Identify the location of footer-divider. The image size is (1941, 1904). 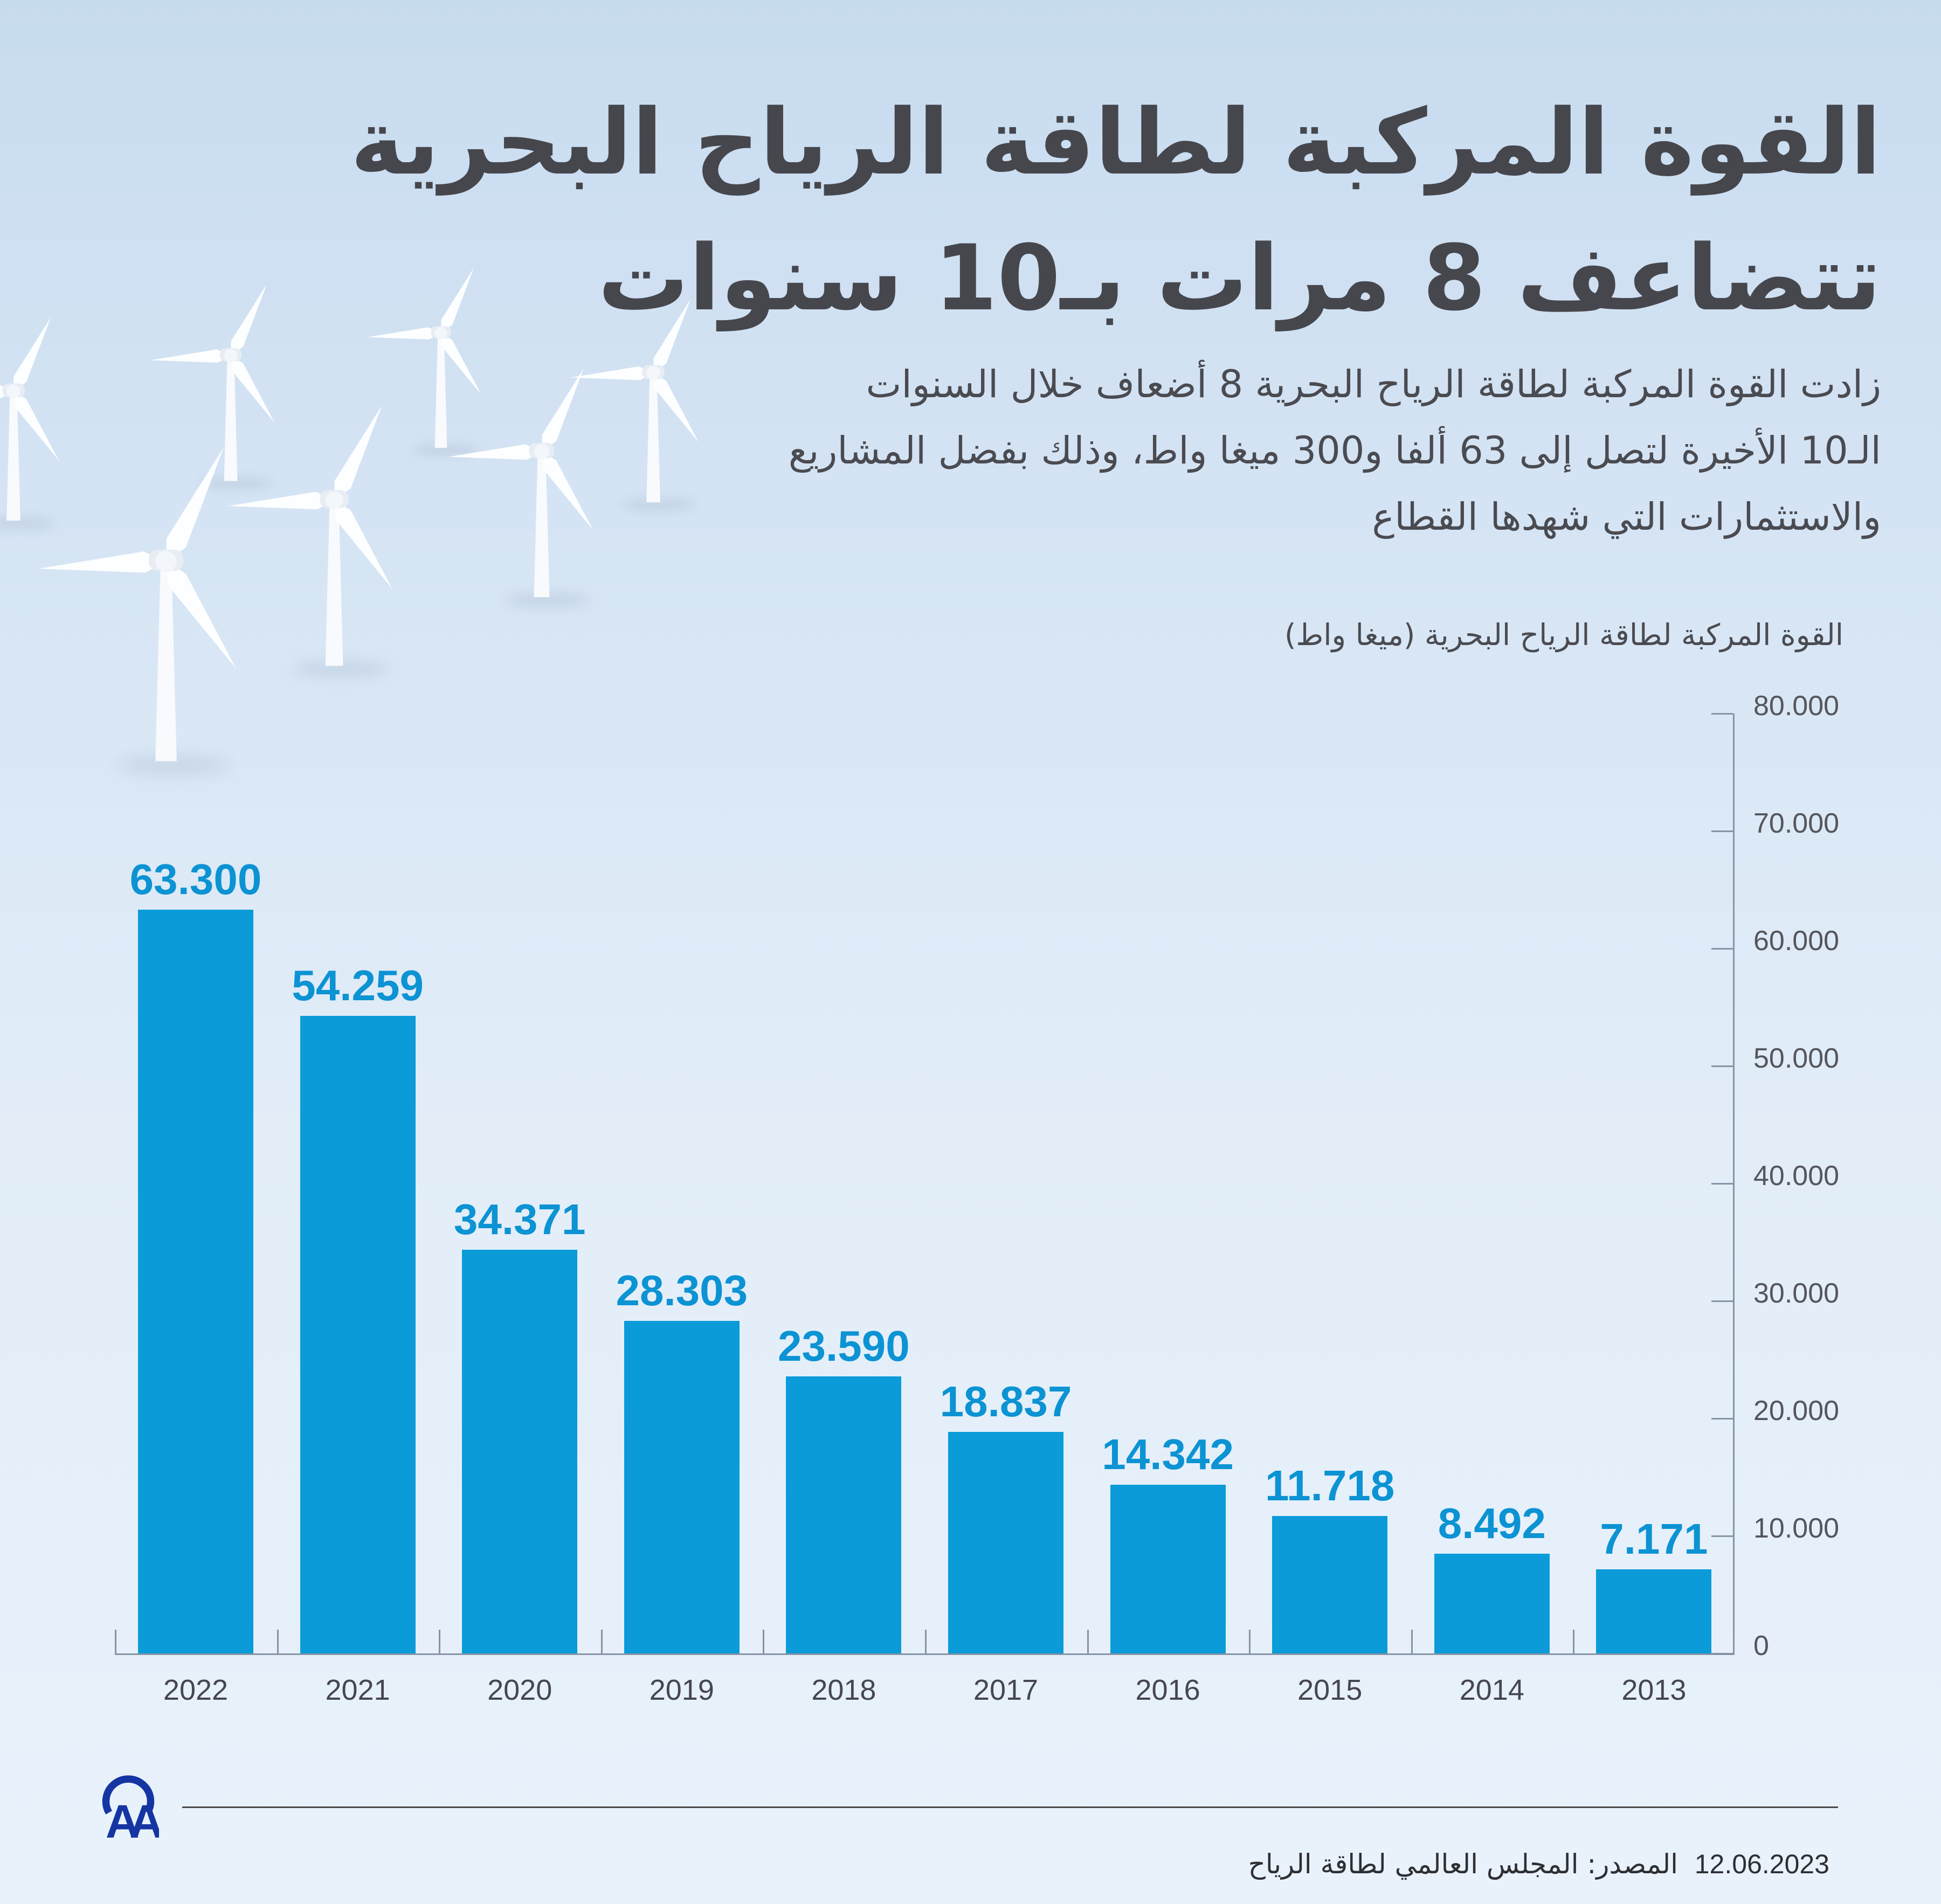
(1010, 1807).